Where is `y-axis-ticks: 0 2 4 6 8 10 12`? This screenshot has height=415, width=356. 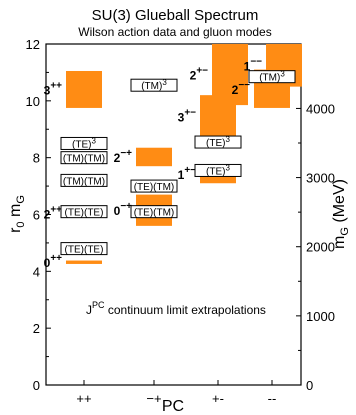
y-axis-ticks: 0 2 4 6 8 10 12 is located at coordinates (38, 215).